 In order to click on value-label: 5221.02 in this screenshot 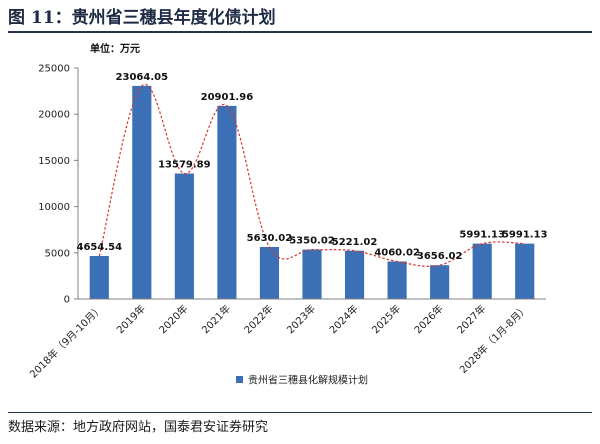, I will do `click(355, 242)`.